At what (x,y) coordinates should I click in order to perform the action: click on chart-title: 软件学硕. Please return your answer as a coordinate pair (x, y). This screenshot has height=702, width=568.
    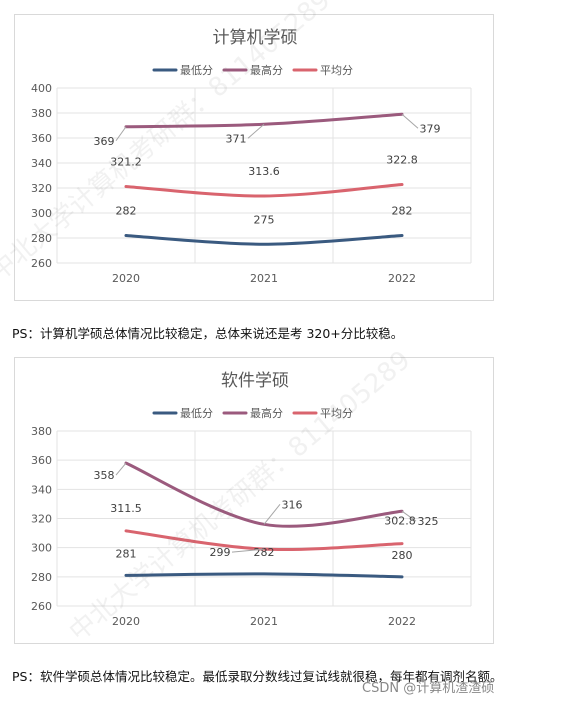
    Looking at the image, I should click on (255, 381).